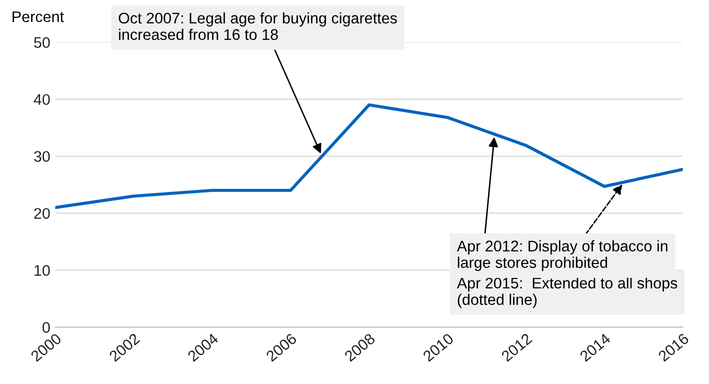  Describe the element at coordinates (38, 16) in the screenshot. I see `y-axis-title: Percent` at that location.